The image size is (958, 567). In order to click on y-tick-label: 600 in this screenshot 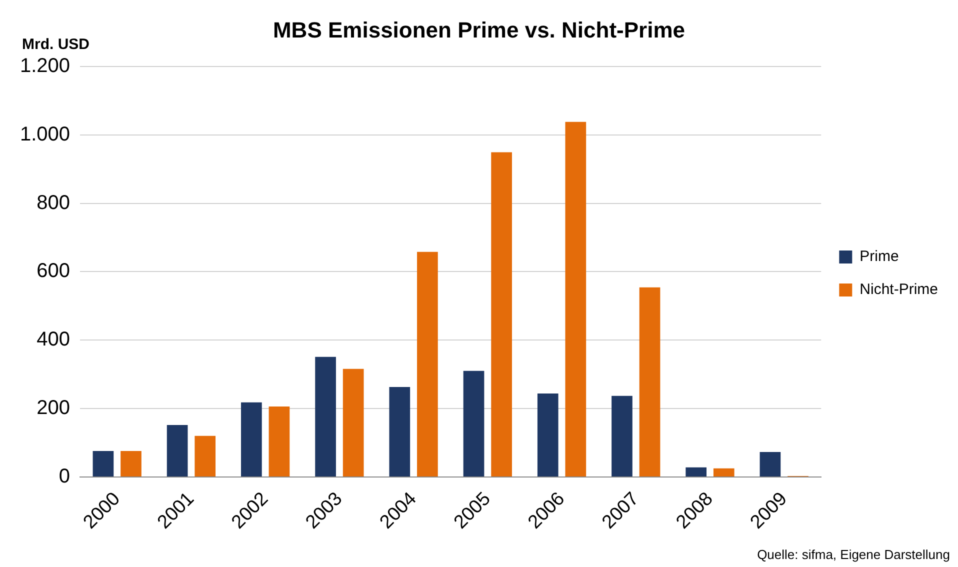, I will do `click(53, 271)`.